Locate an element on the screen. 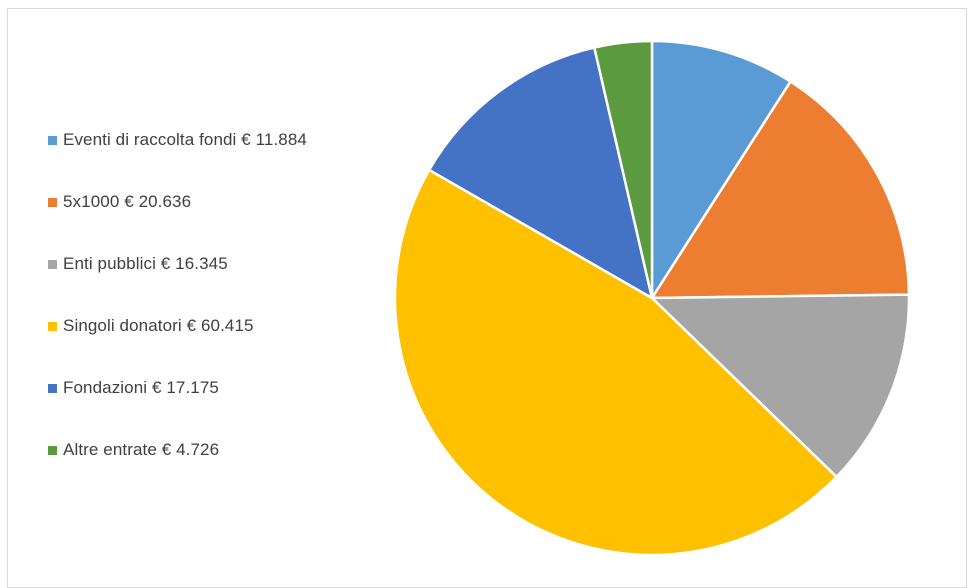 This screenshot has height=588, width=977. legend-item-singoli-donatori: Singoli donatori € 60.415 is located at coordinates (151, 326).